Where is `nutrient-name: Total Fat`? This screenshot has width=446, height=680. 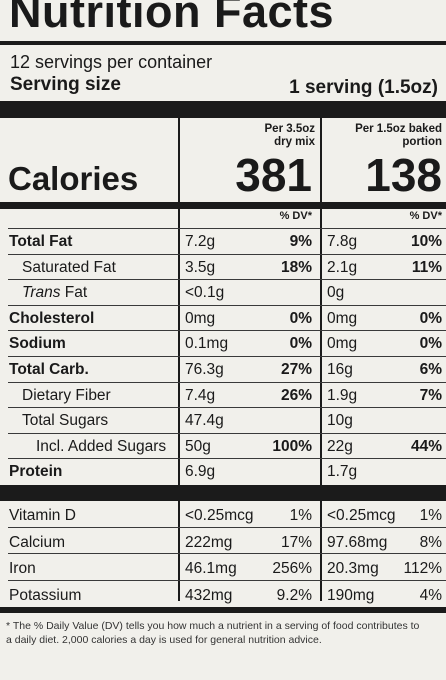 nutrient-name: Total Fat is located at coordinates (41, 241).